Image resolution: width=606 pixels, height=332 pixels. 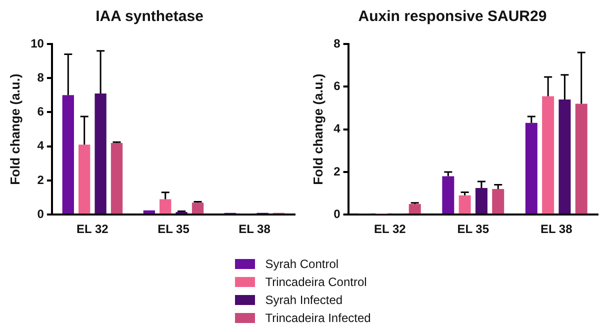 I want to click on legend-label: Syrah Infected, so click(x=304, y=299).